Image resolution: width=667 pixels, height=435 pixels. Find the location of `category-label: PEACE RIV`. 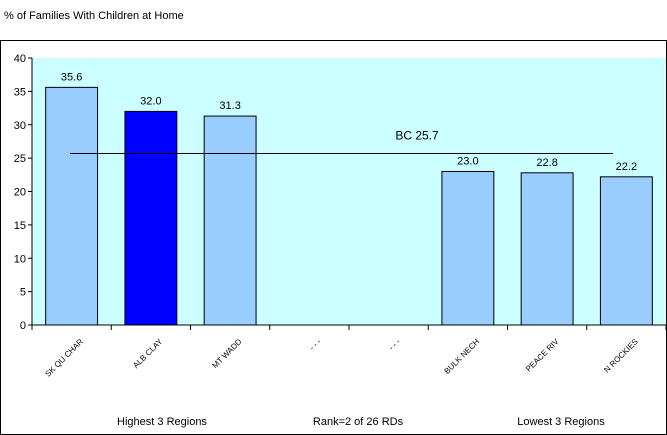

category-label: PEACE RIV is located at coordinates (542, 355).